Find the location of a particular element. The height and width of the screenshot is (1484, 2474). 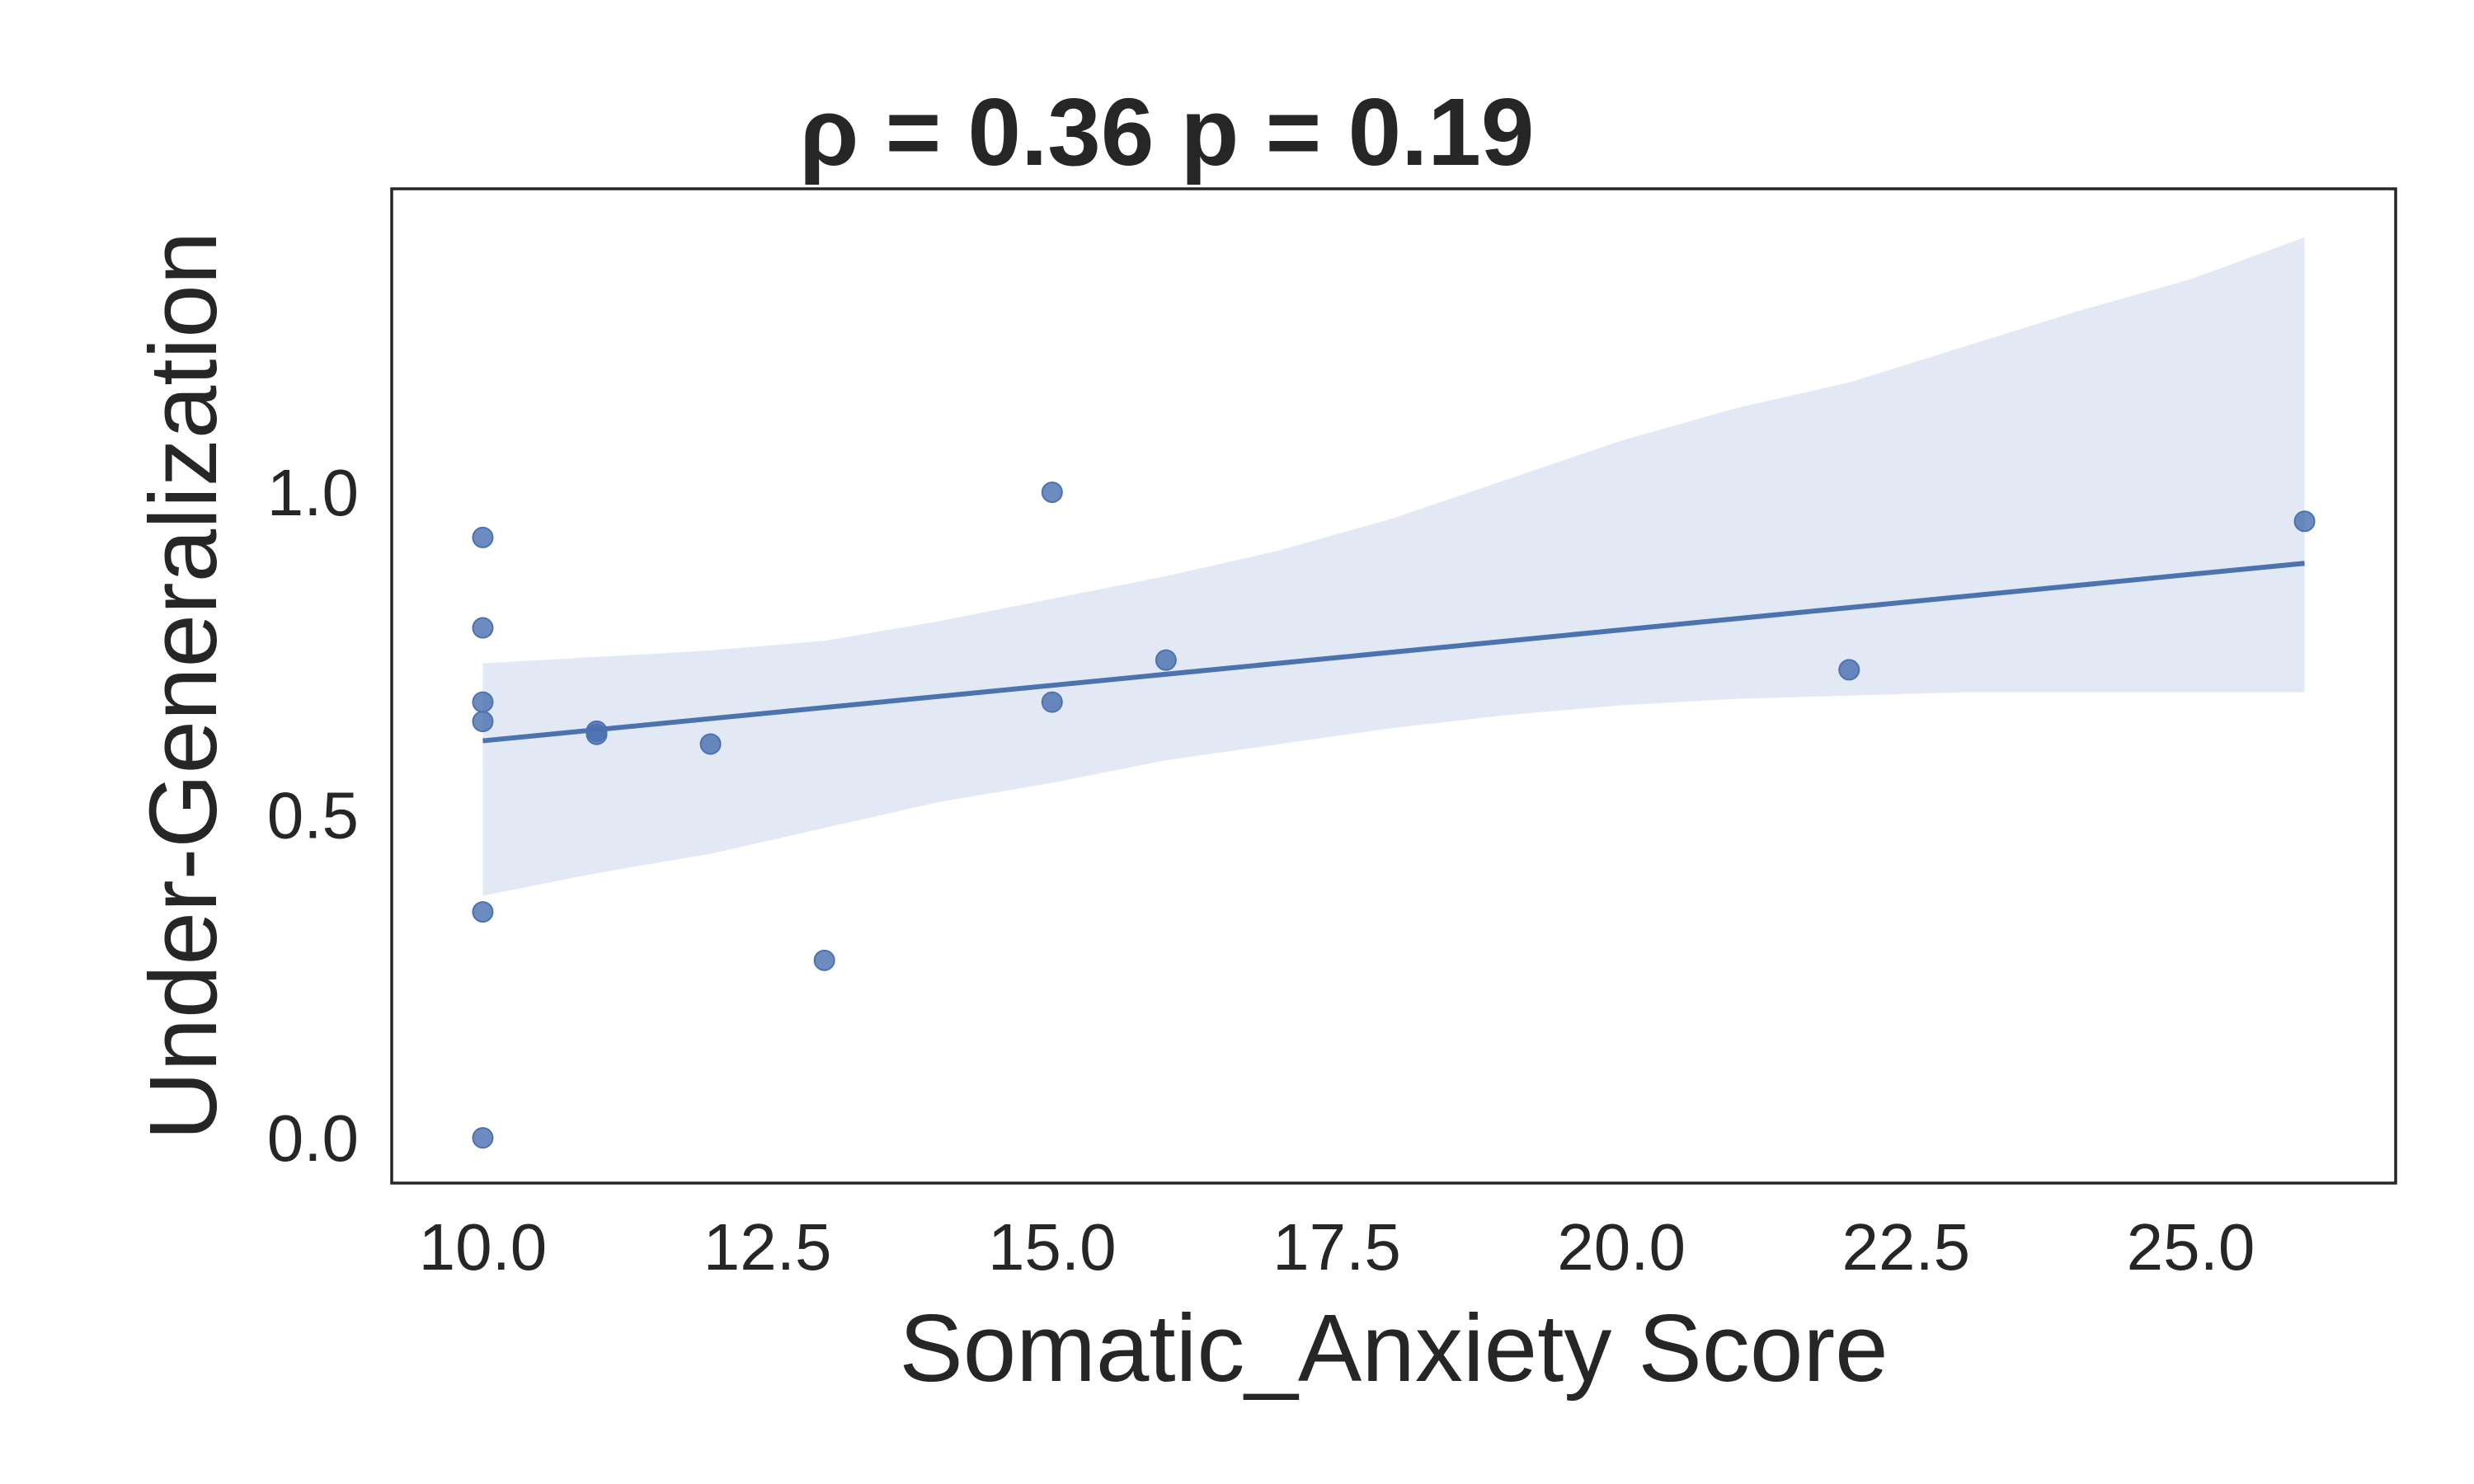

x-tick-label: 20.0 is located at coordinates (1621, 1247).